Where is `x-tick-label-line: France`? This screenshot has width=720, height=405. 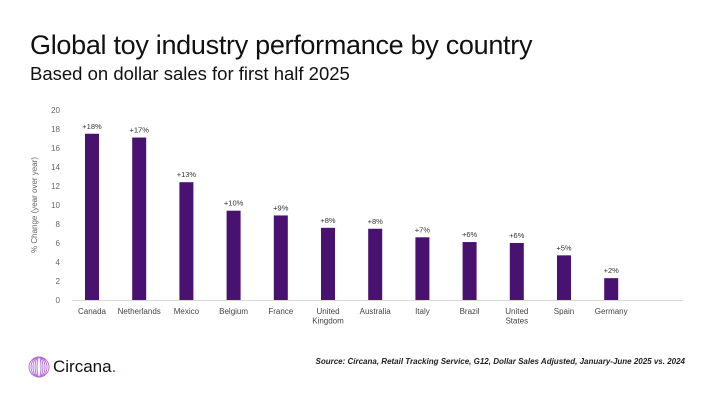 x-tick-label-line: France is located at coordinates (280, 311).